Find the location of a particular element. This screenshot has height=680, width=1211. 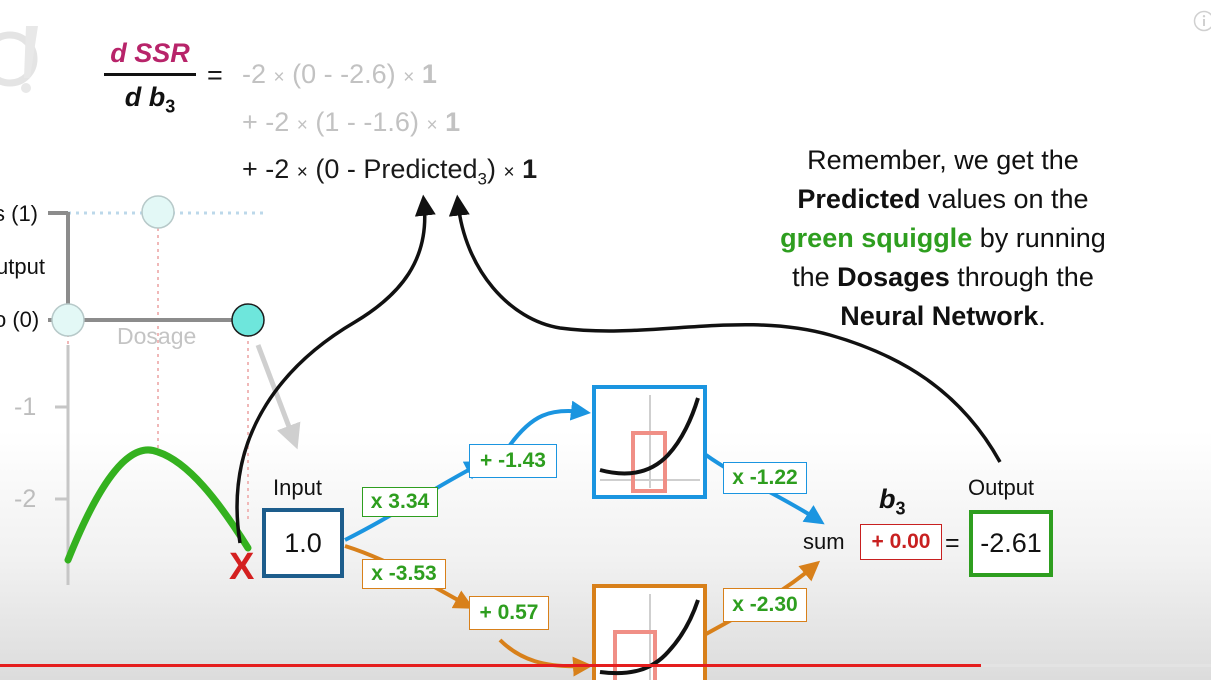

dosage-axis-label: Dosage is located at coordinates (157, 336).